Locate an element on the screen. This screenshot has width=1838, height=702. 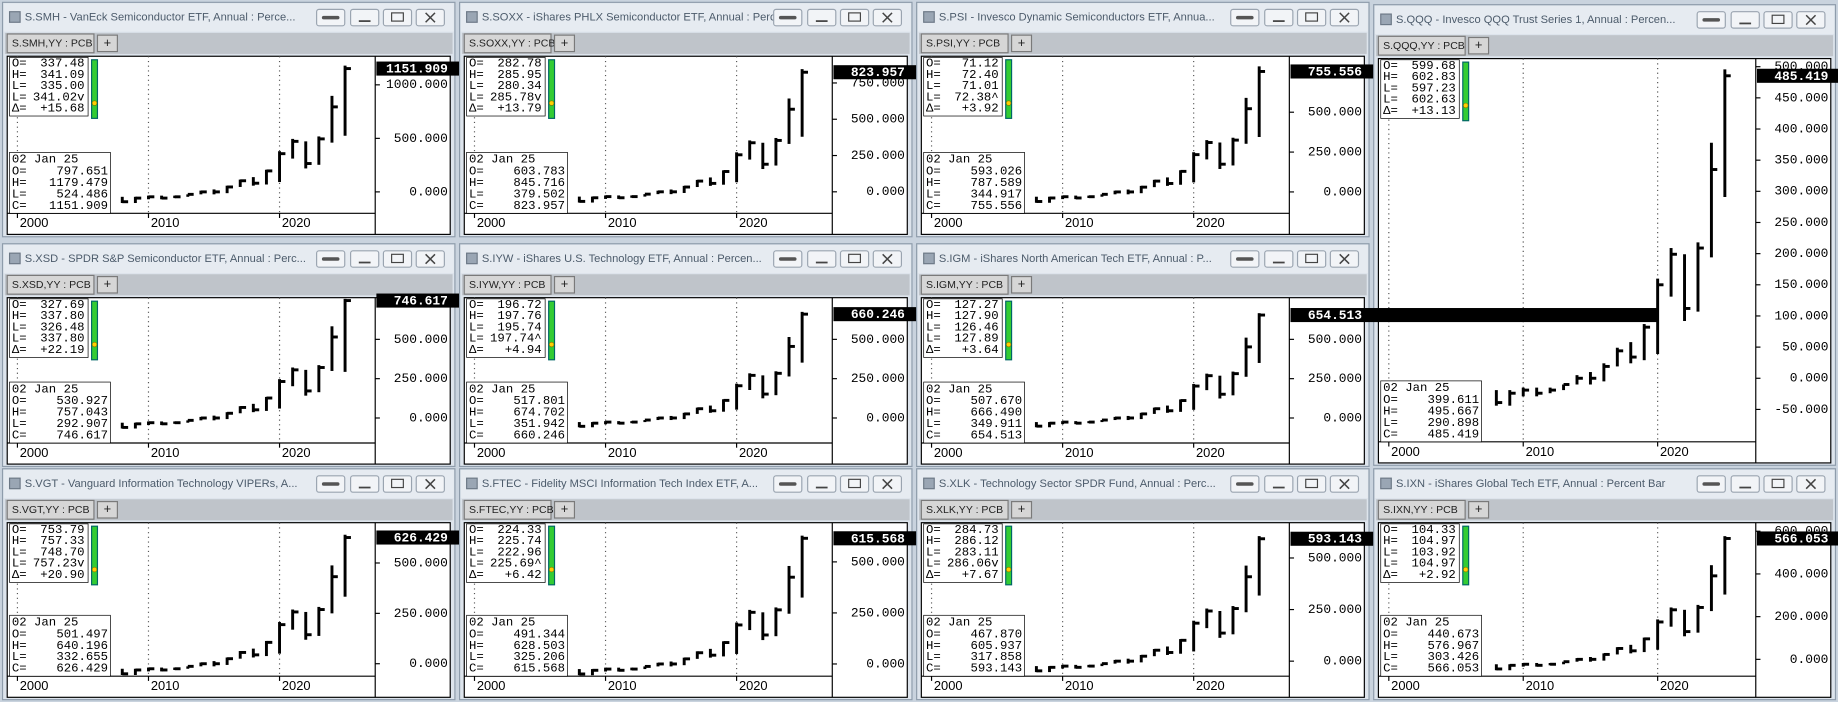
last-price: 485.419 is located at coordinates (1801, 76).